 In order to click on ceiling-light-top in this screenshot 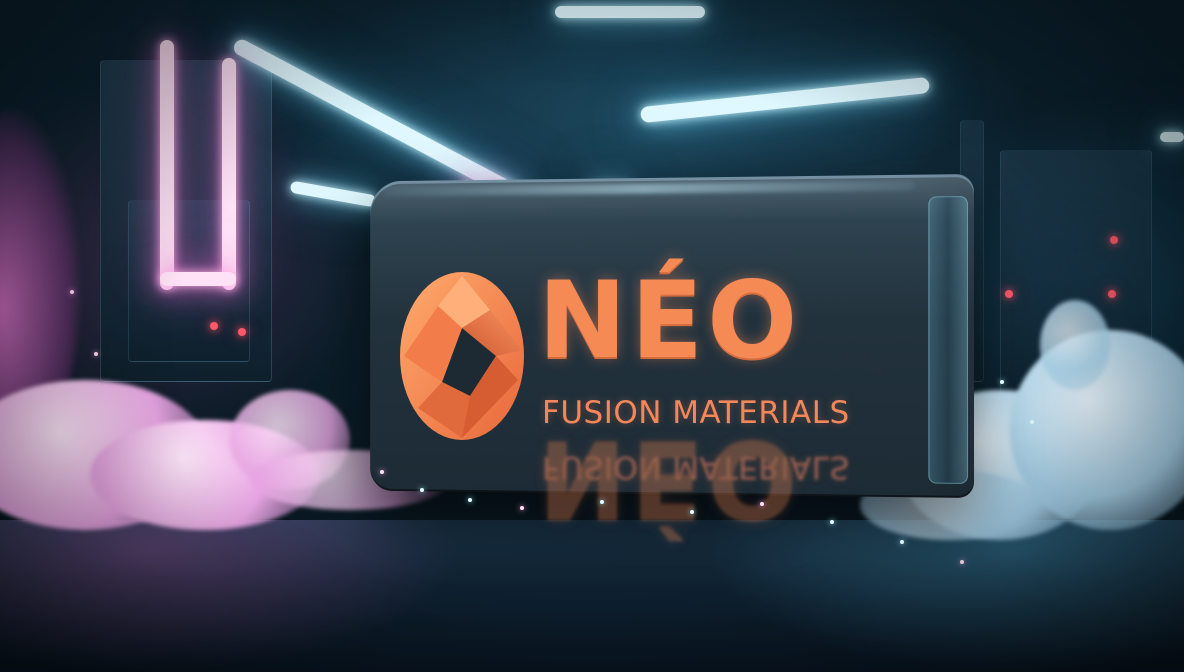, I will do `click(630, 12)`.